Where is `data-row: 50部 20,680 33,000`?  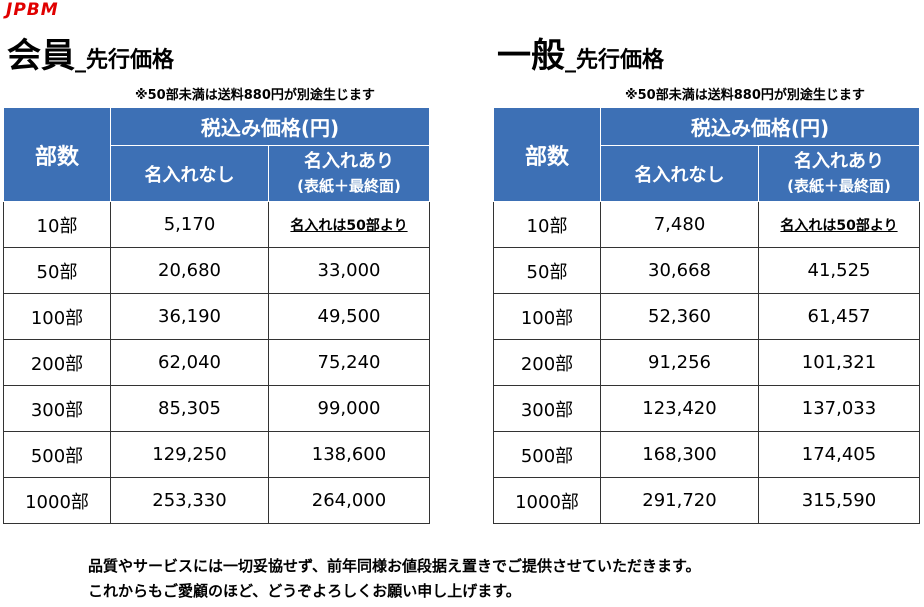 data-row: 50部 20,680 33,000 is located at coordinates (216, 270).